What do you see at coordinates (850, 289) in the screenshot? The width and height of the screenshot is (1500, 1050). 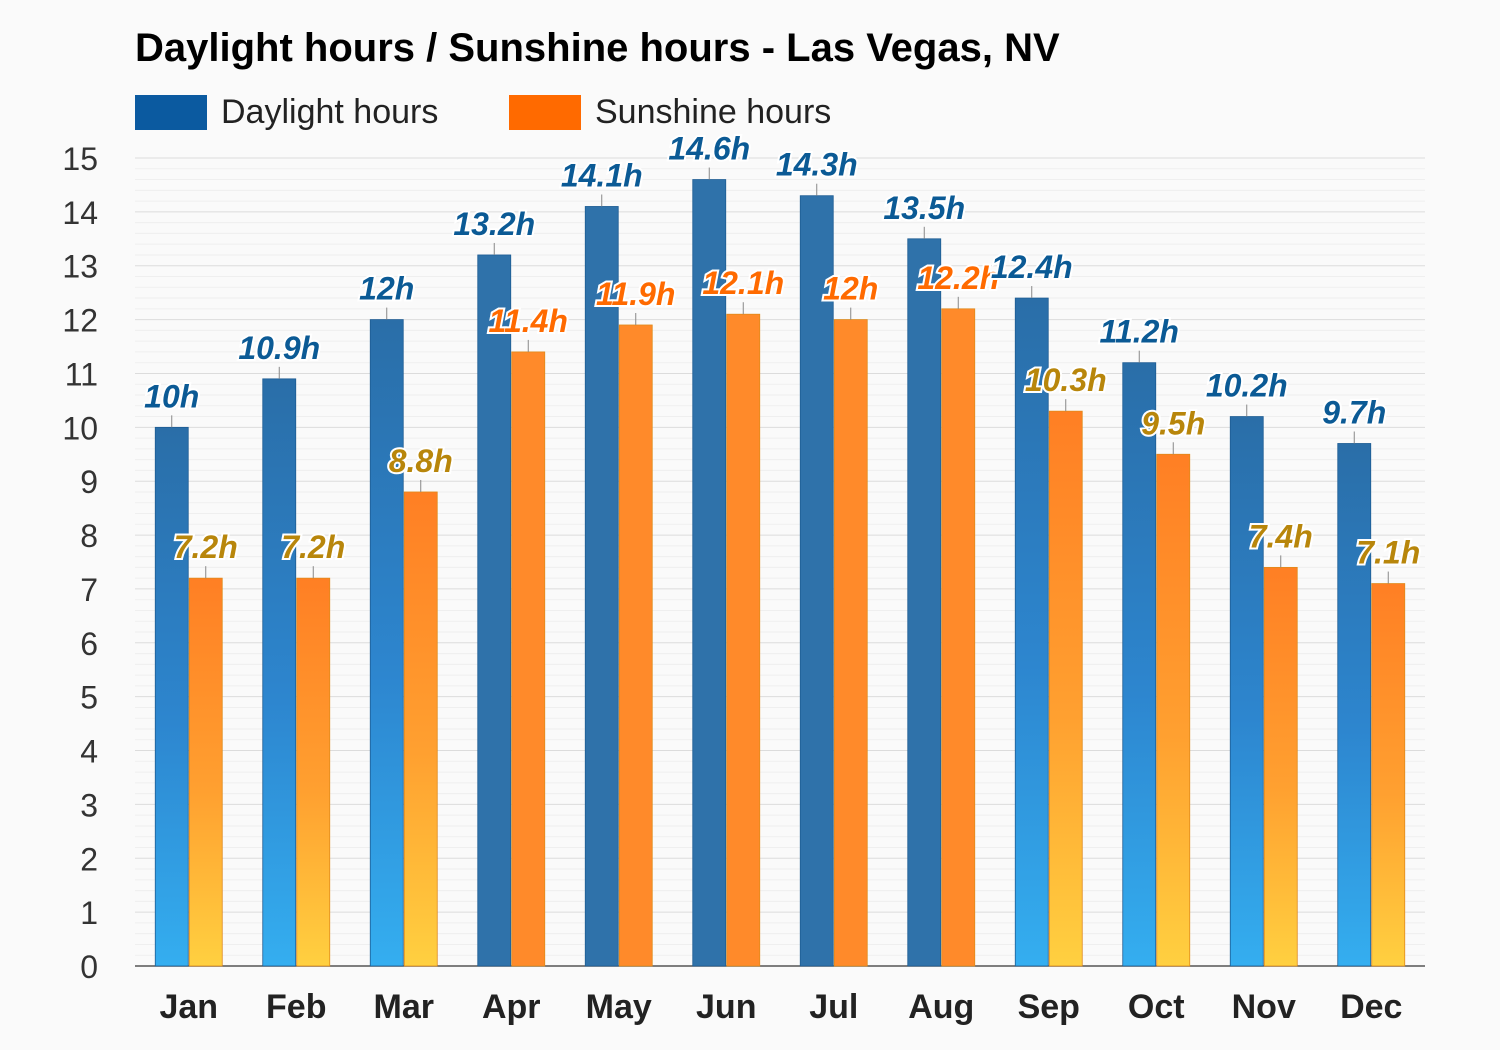 I see `data-label-sunshine: 12h` at bounding box center [850, 289].